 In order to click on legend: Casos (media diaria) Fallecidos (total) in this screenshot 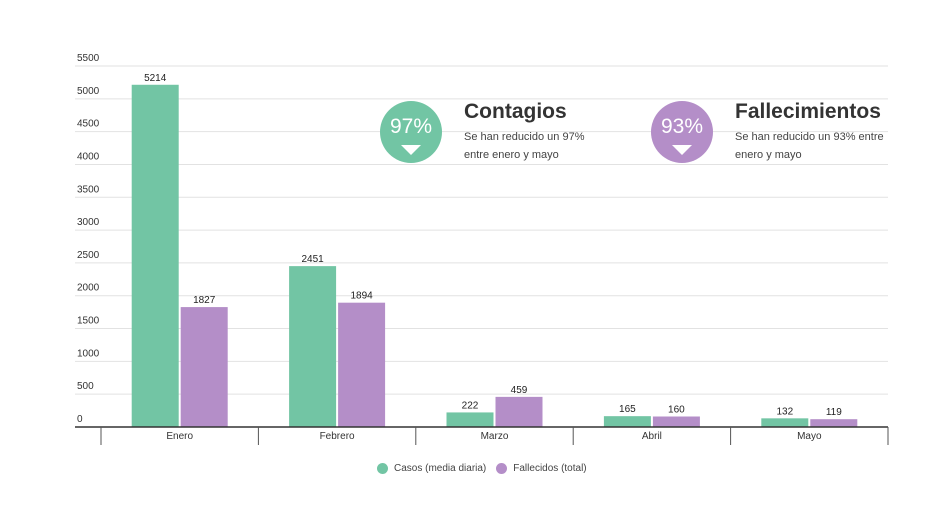, I will do `click(482, 468)`.